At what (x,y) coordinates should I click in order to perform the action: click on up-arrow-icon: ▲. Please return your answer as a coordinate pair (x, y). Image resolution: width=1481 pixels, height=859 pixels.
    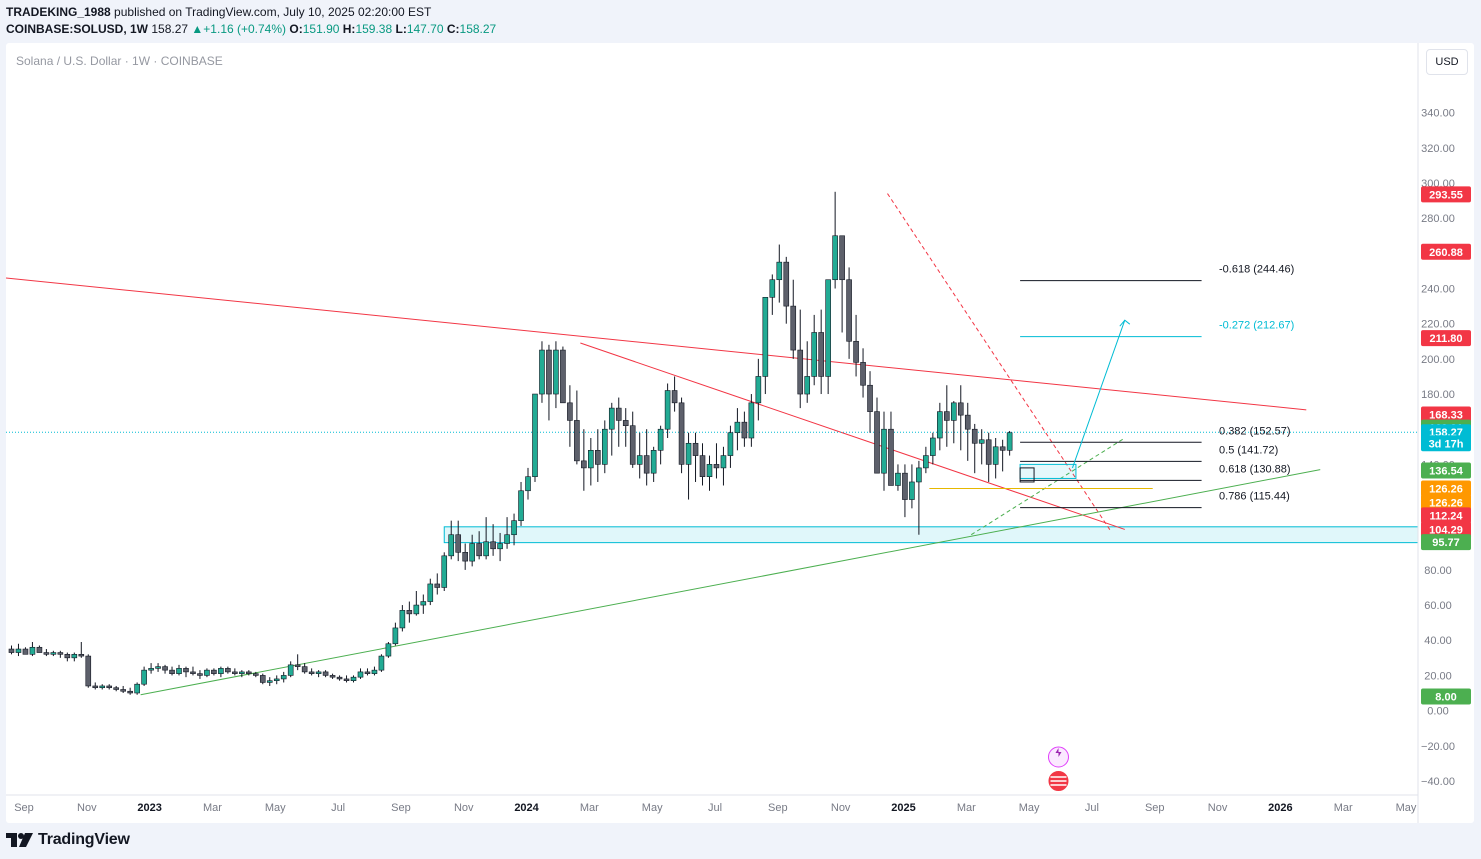
    Looking at the image, I should click on (197, 29).